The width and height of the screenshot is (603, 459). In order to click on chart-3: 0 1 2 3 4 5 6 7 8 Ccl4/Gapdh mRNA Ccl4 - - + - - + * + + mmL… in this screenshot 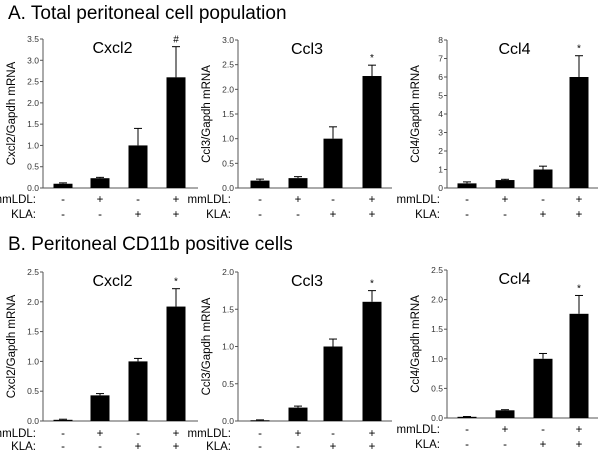, I will do `click(497, 128)`.